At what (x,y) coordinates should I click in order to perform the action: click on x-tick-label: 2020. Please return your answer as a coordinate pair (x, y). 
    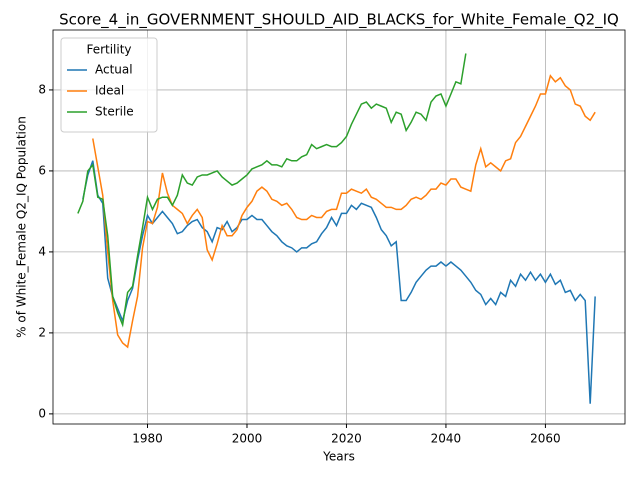
    Looking at the image, I should click on (346, 439).